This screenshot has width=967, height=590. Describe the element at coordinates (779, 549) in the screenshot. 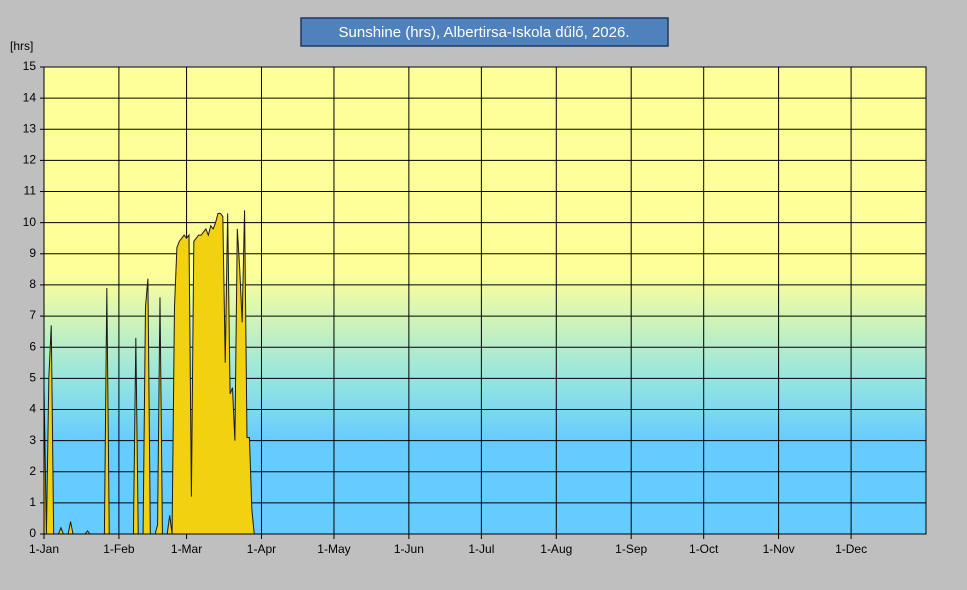

I see `x-tick-label: 1-Nov` at that location.